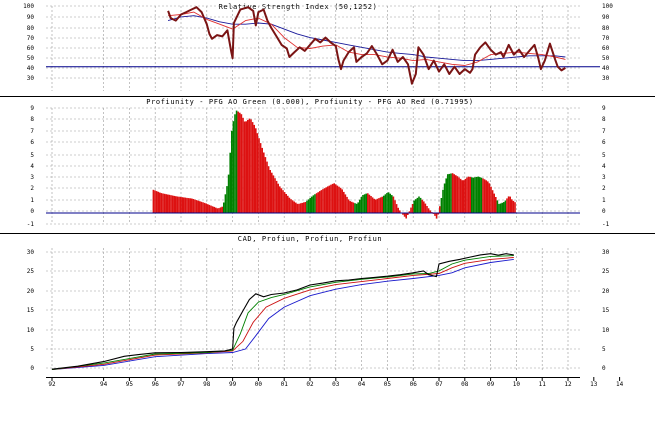 This screenshot has width=655, height=423. I want to click on x-tick-label: 97, so click(181, 384).